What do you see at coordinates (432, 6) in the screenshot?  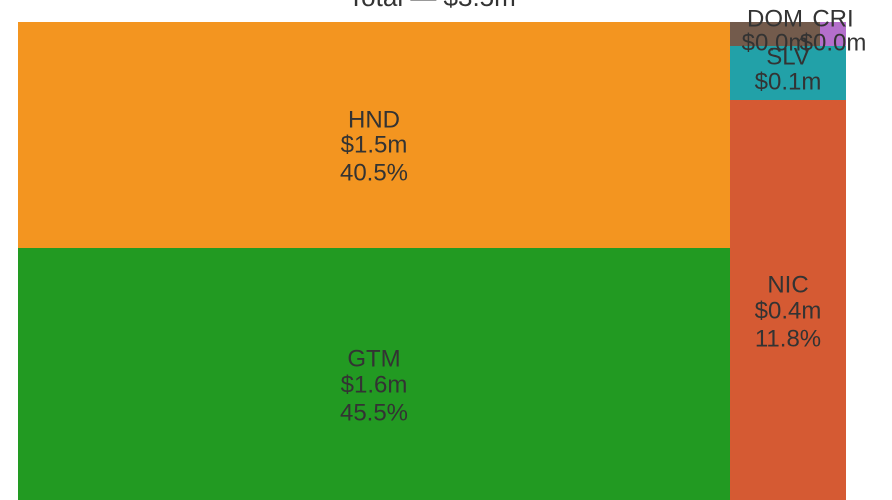 I see `chart-title: Total — $3.5m` at bounding box center [432, 6].